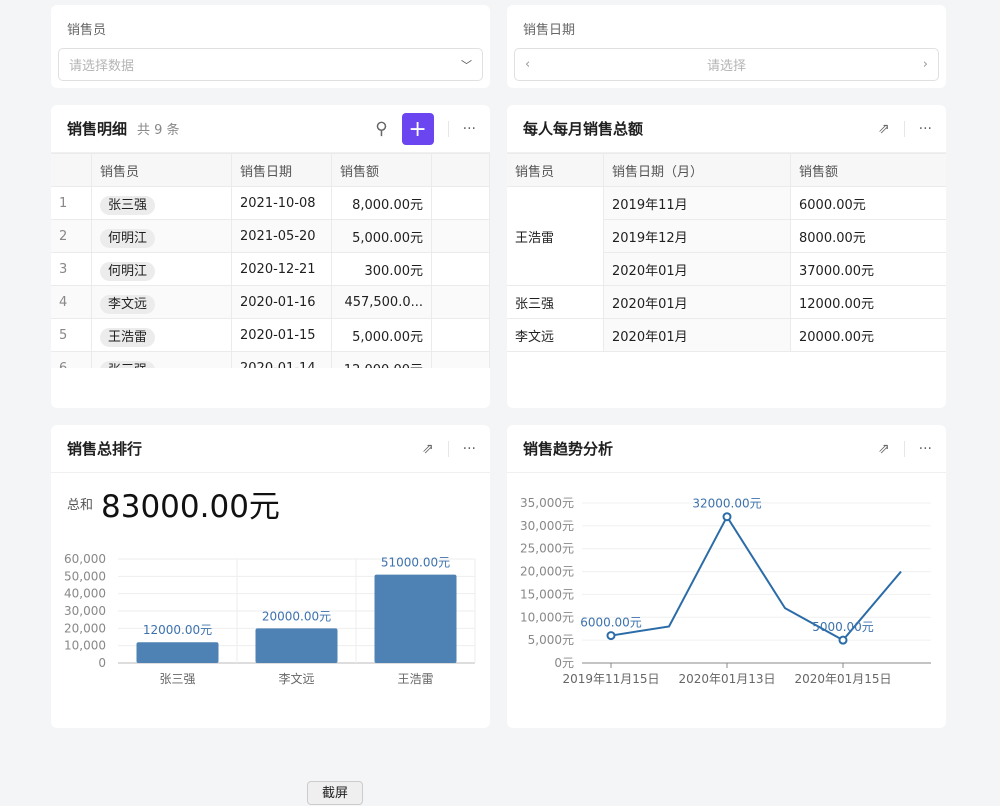 This screenshot has height=806, width=1000. Describe the element at coordinates (128, 337) in the screenshot. I see `salesperson-tag: 王浩雷` at that location.